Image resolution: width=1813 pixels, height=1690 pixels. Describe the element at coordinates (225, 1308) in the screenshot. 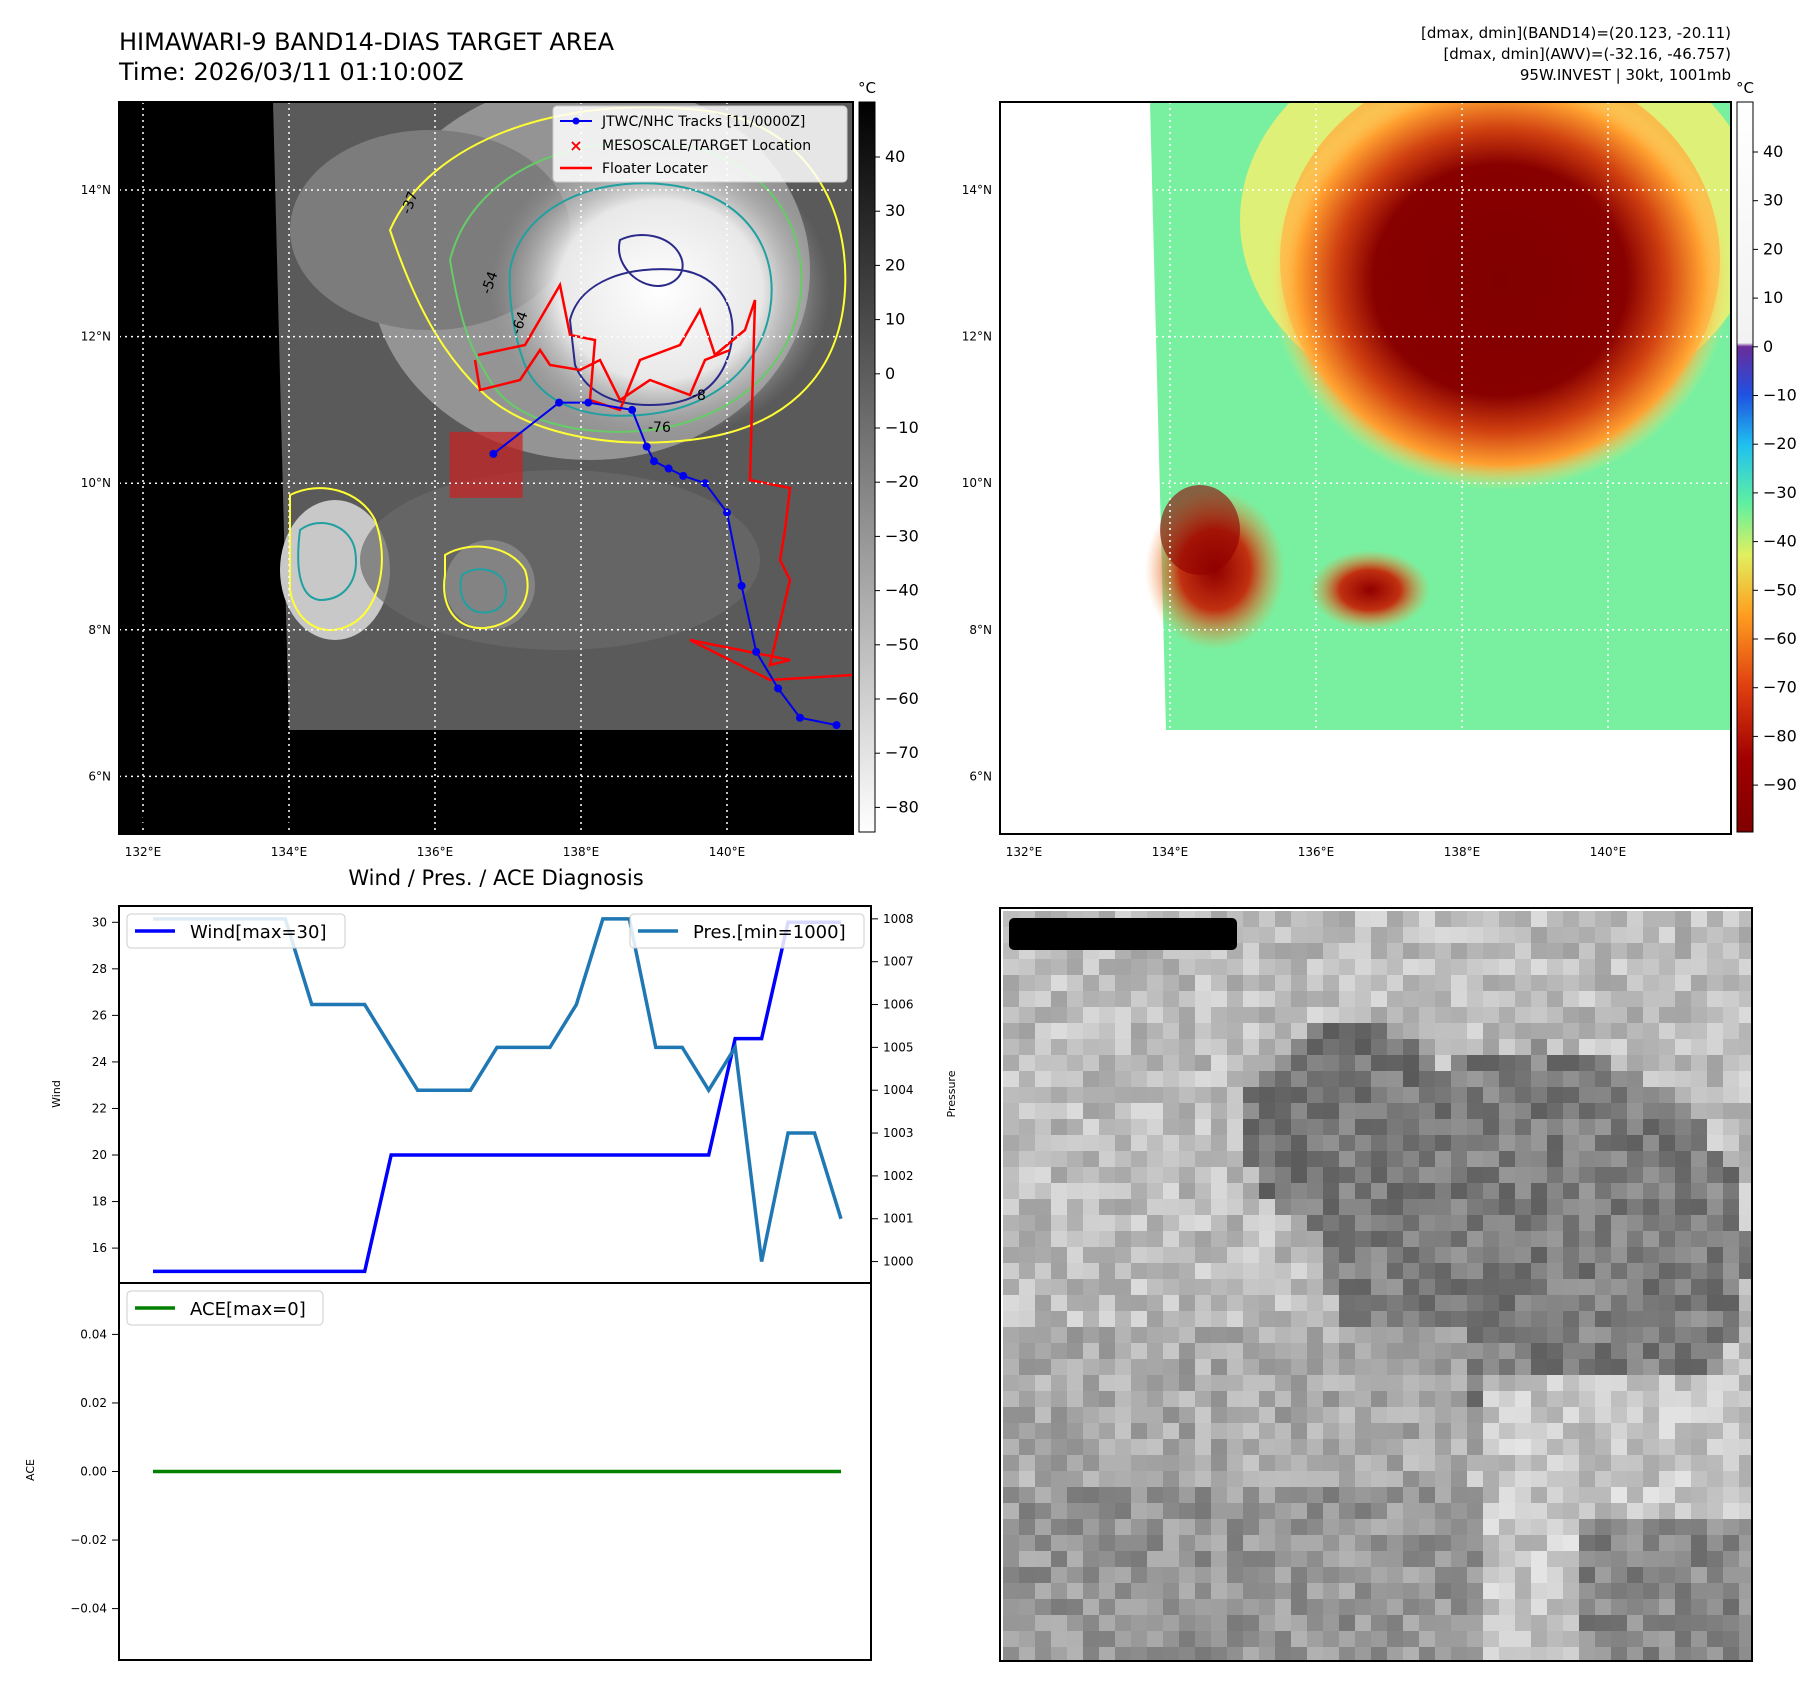

I see `ace-legend: ACE[max=0]` at that location.